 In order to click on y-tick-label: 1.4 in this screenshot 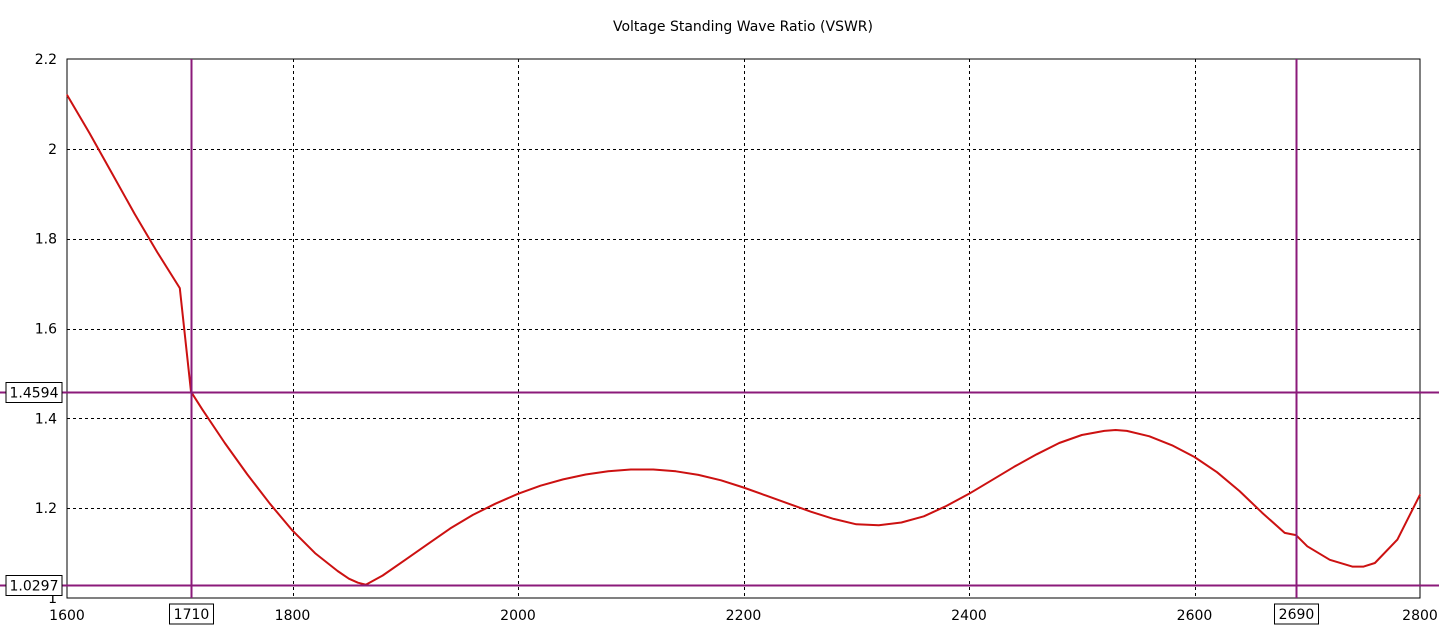, I will do `click(46, 419)`.